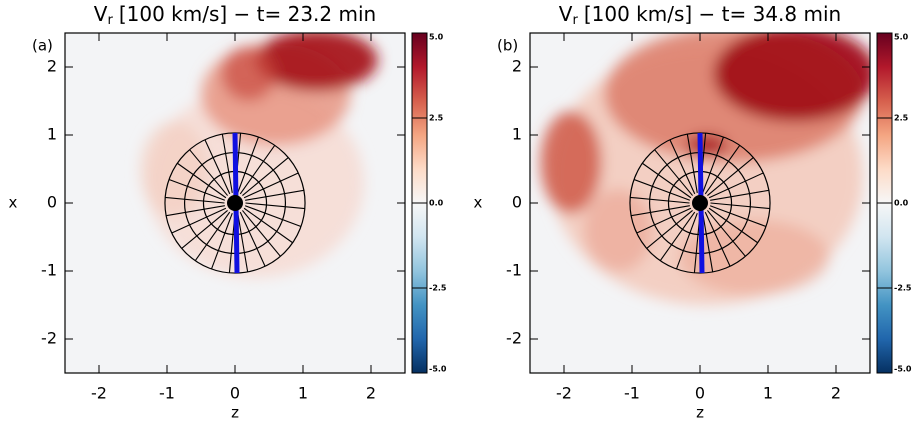 Image resolution: width=922 pixels, height=424 pixels. I want to click on chart-title: Vr [100 km/s] − t= 34.8 min, so click(700, 15).